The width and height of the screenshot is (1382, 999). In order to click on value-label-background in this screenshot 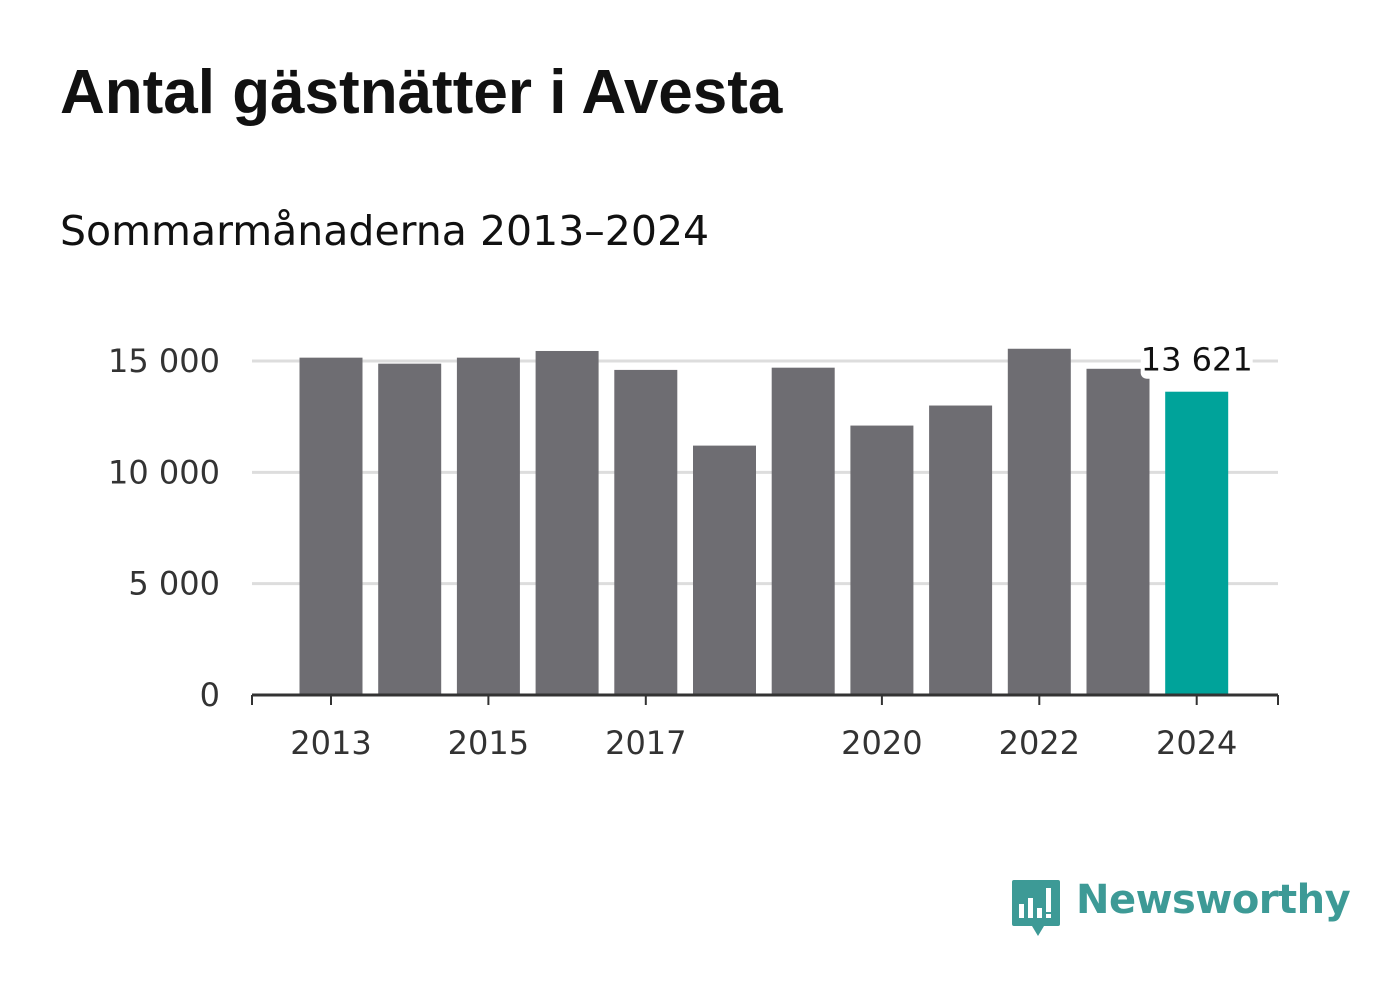, I will do `click(1196, 359)`.